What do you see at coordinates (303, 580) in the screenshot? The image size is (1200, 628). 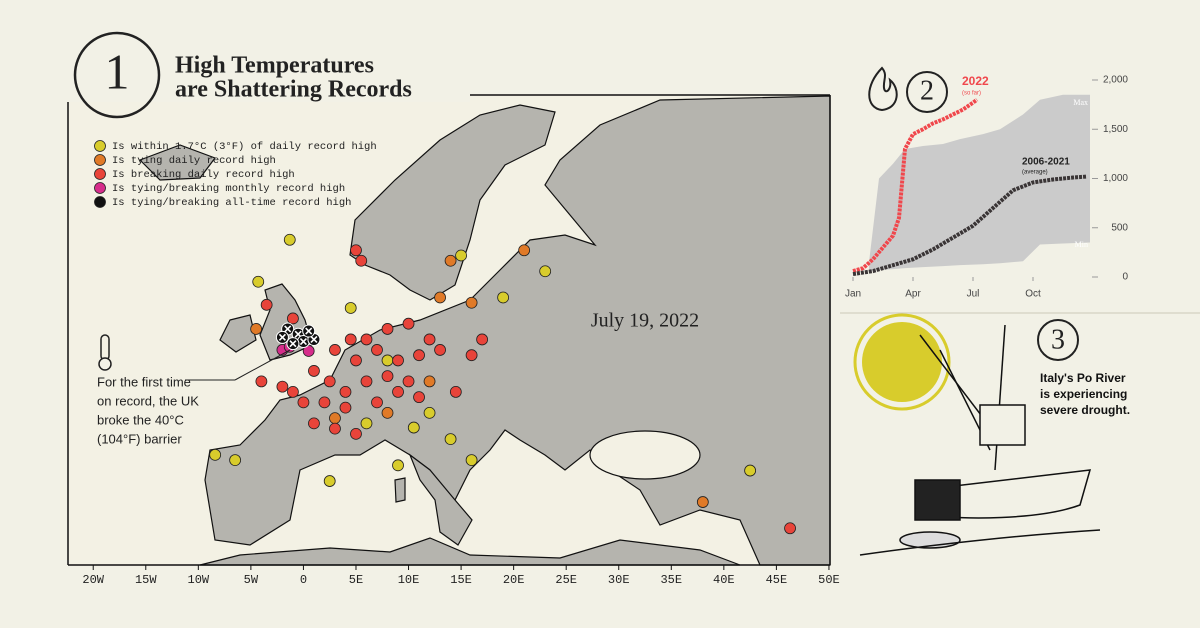 I see `x-tick-label: 0` at bounding box center [303, 580].